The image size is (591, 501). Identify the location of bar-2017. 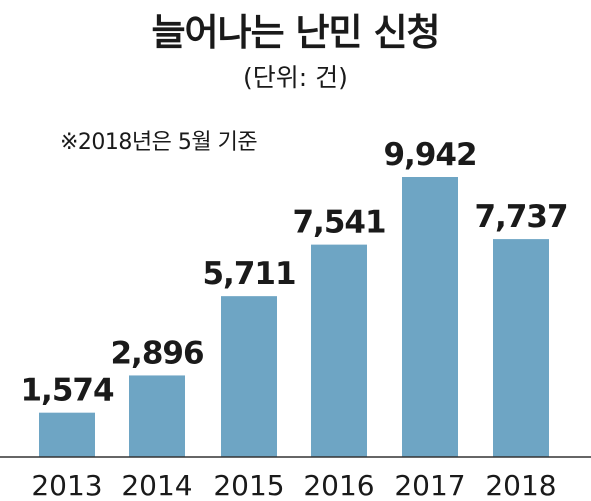
(430, 317).